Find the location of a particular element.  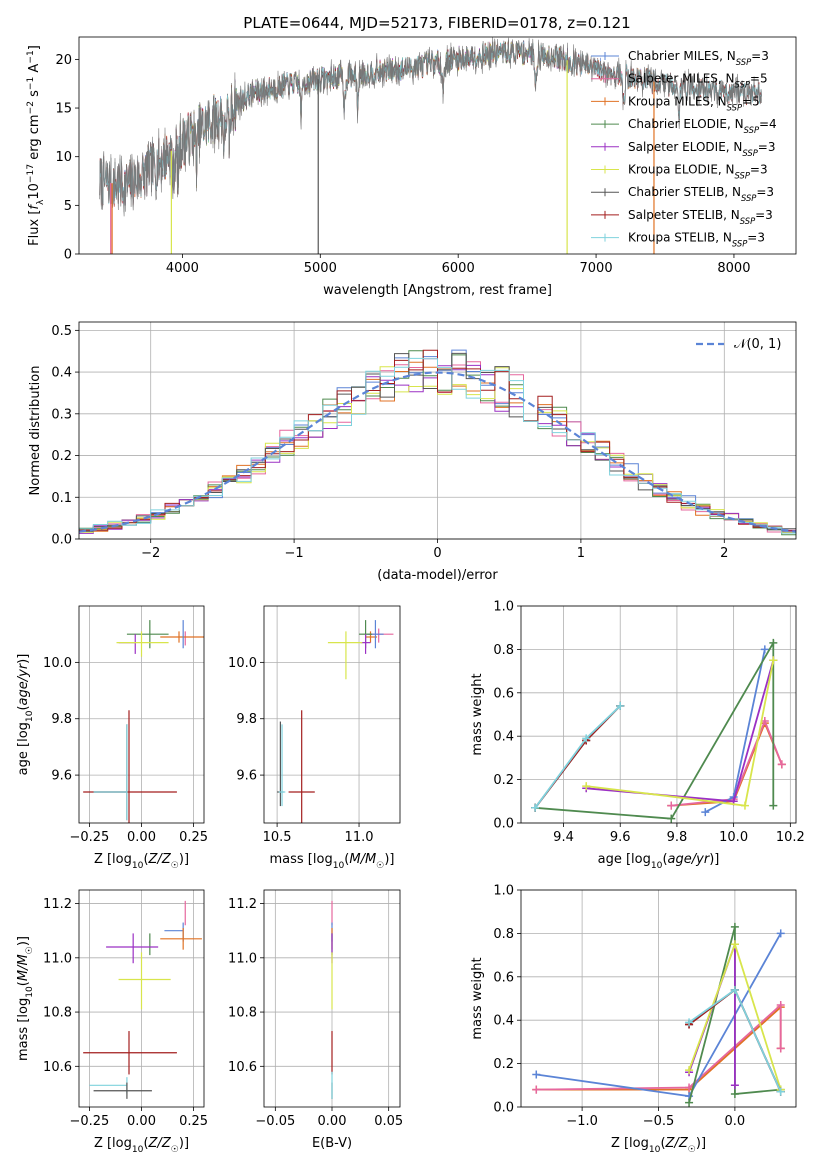

x-tick-label: 10.5 is located at coordinates (277, 837).